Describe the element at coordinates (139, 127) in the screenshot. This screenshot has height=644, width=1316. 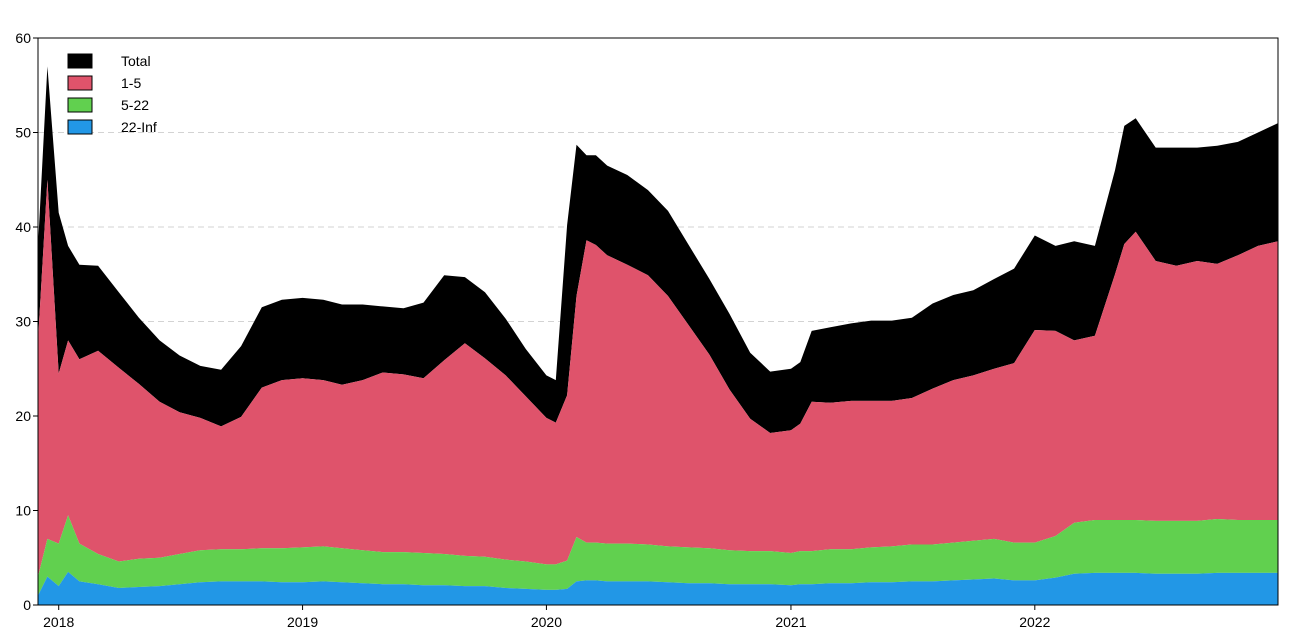
I see `legend-label-22-inf: 22-Inf` at that location.